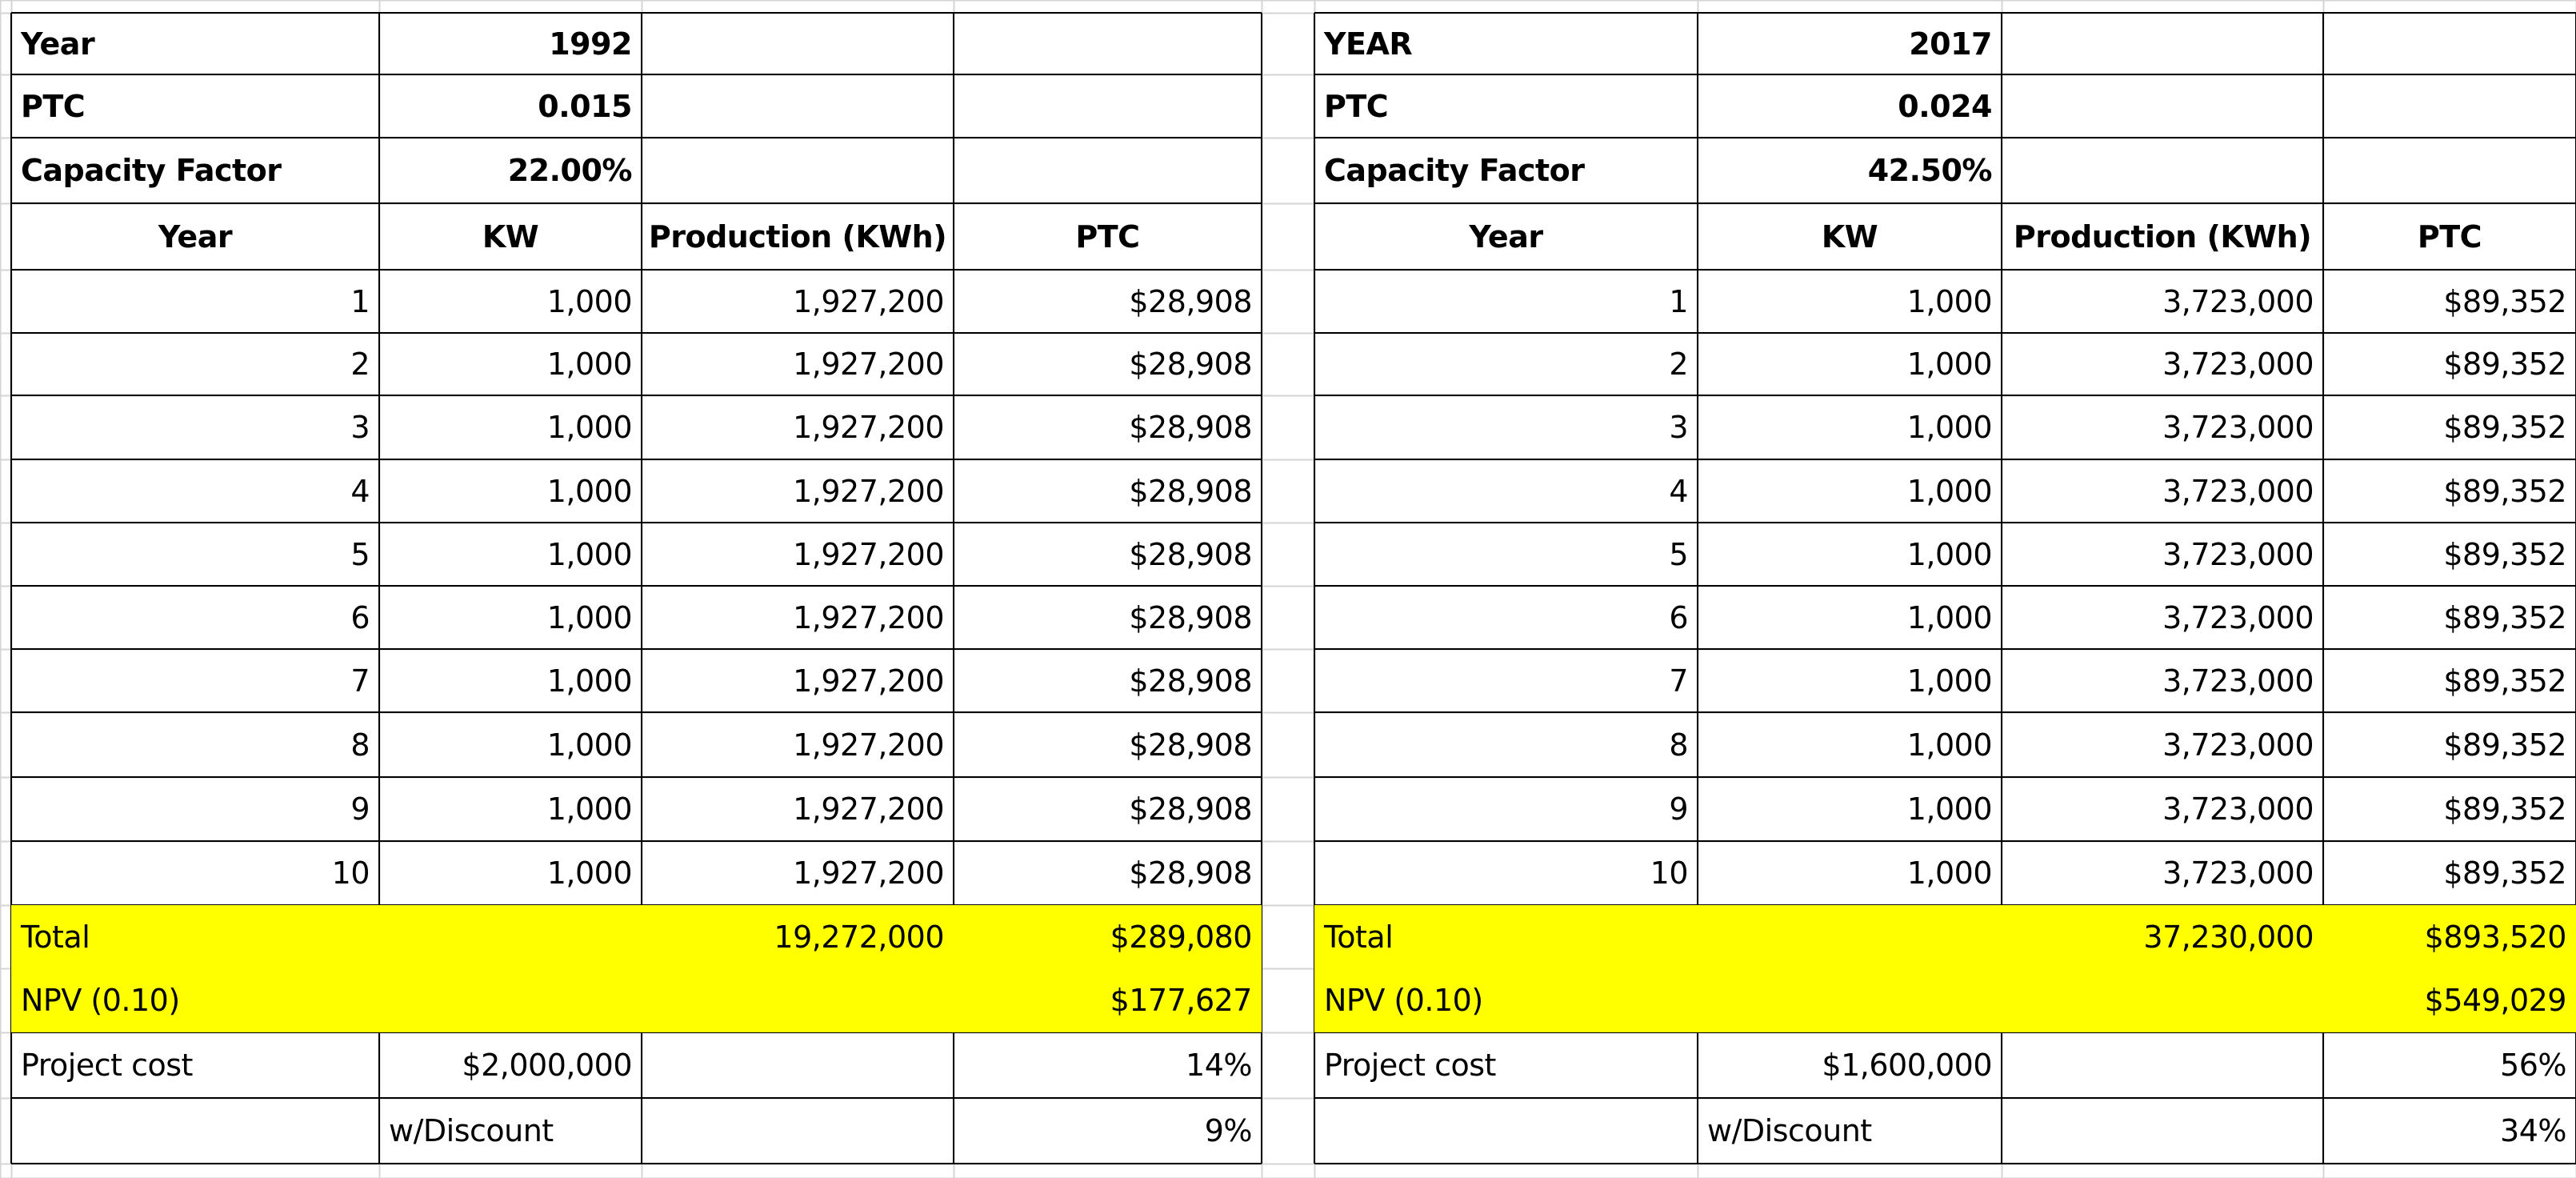 The image size is (2576, 1178). I want to click on right-cell-year: 5, so click(1678, 554).